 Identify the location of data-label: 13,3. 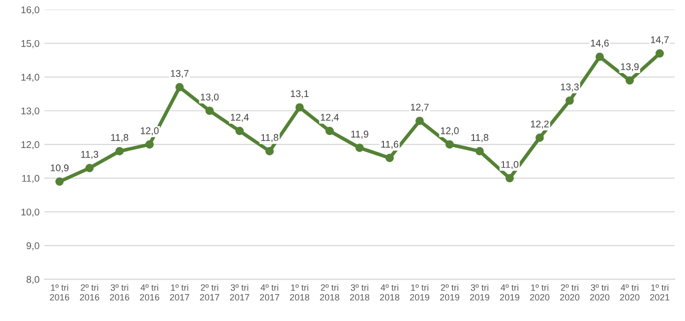
(569, 87).